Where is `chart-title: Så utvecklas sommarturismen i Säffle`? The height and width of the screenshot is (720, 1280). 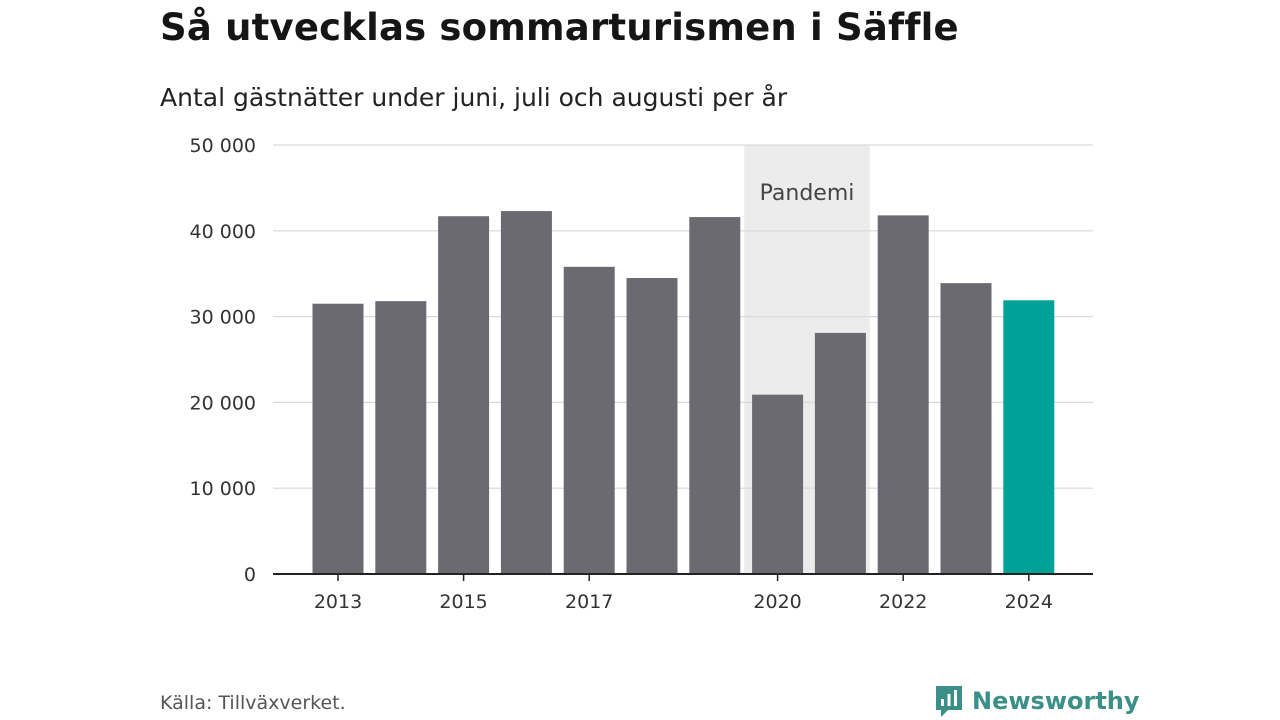
chart-title: Så utvecklas sommarturismen i Säffle is located at coordinates (559, 27).